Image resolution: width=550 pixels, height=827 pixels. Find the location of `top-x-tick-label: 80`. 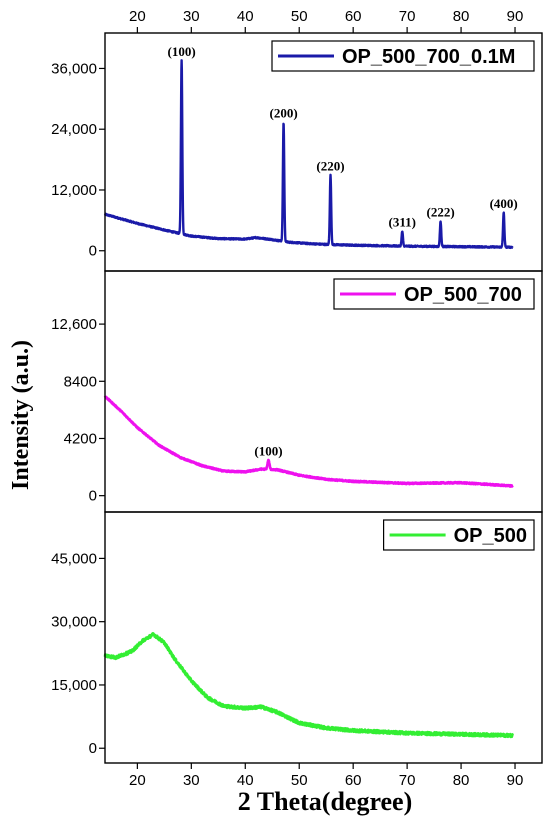

top-x-tick-label: 80 is located at coordinates (461, 16).